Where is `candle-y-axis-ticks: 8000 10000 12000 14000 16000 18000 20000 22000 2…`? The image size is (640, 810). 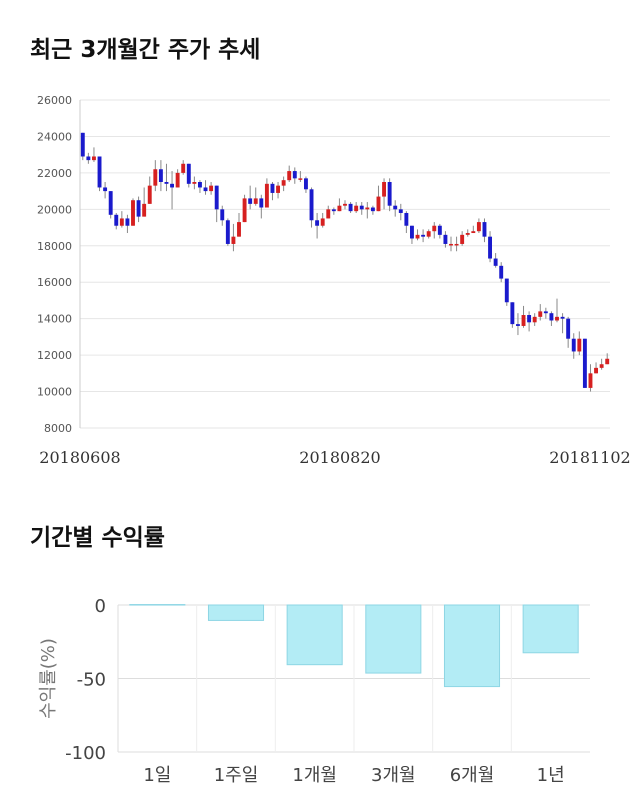
candle-y-axis-ticks: 8000 10000 12000 14000 16000 18000 20000 22000 2… is located at coordinates (54, 264).